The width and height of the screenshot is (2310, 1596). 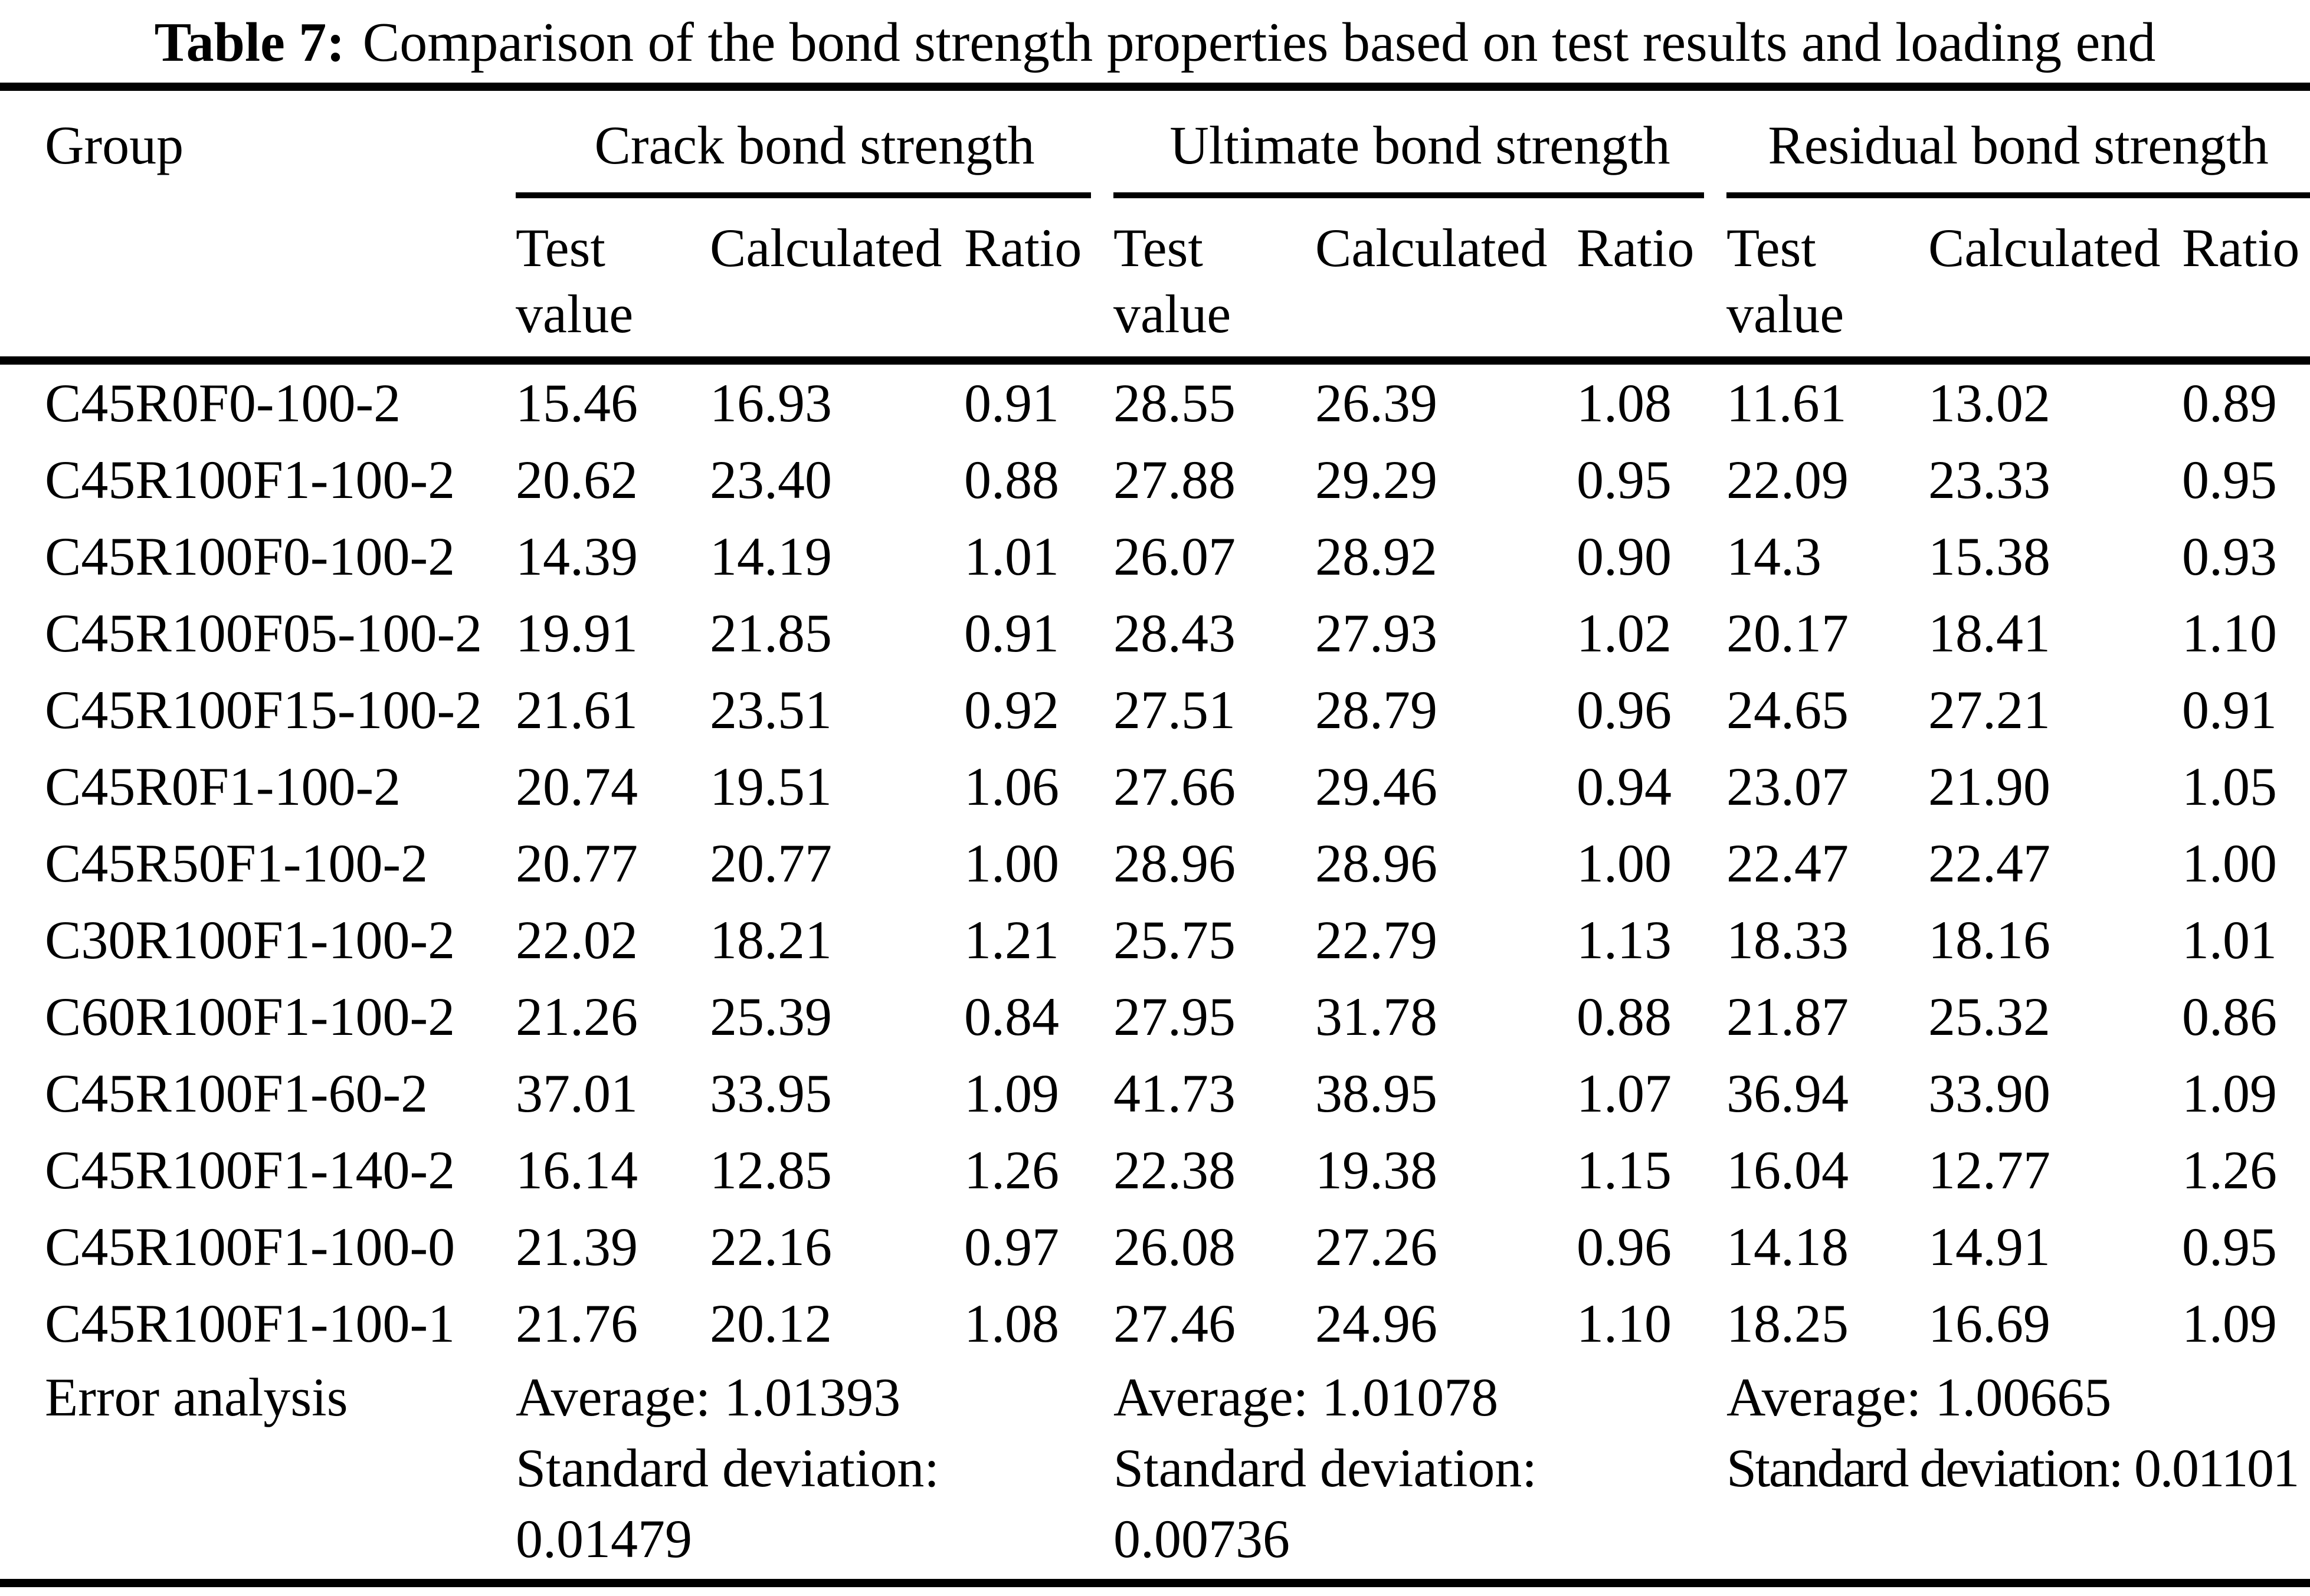 What do you see at coordinates (1376, 556) in the screenshot?
I see `cell-ultimate-calculated: 28.92` at bounding box center [1376, 556].